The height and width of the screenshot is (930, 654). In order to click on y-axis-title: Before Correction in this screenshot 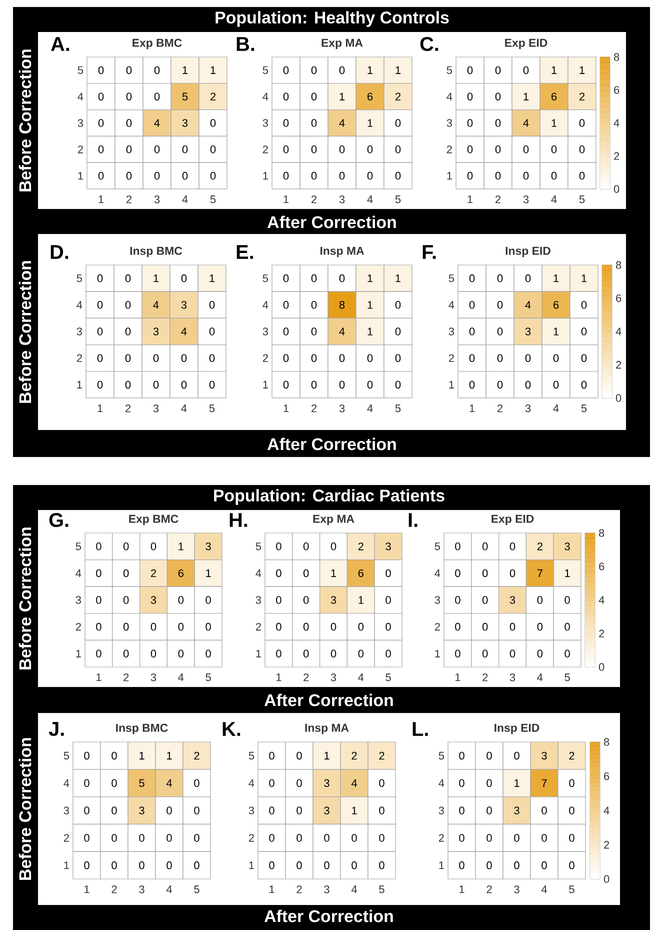, I will do `click(25, 332)`.